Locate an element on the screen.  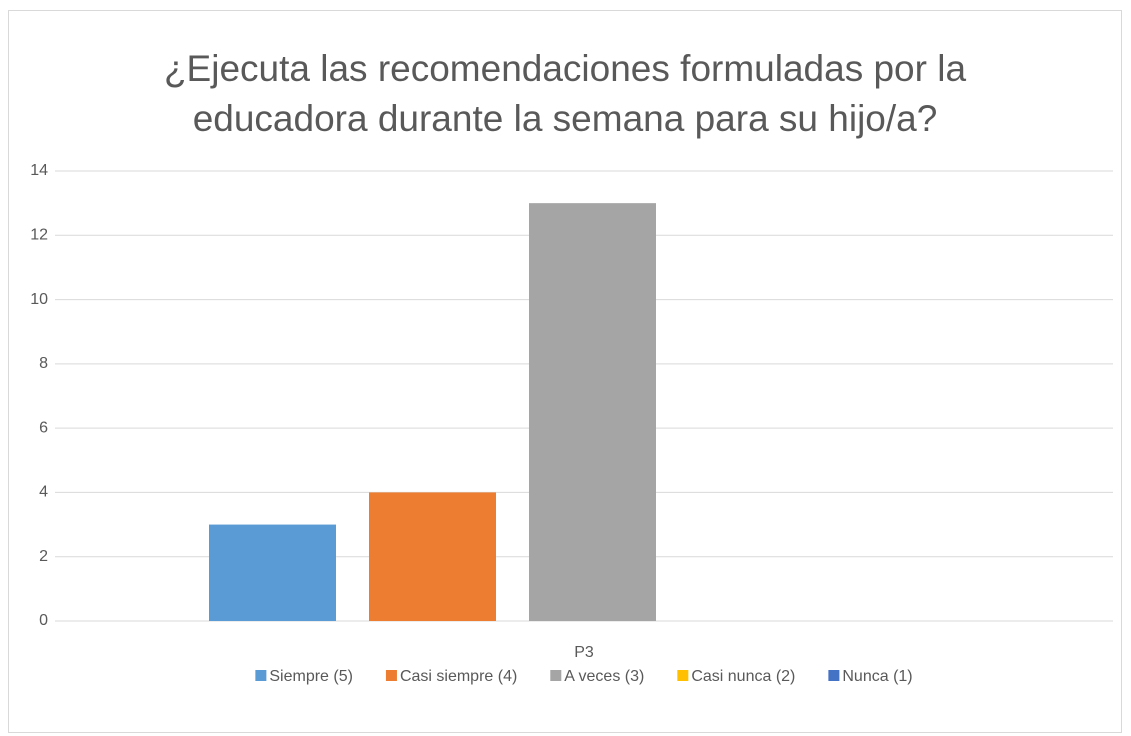
y-tick-label: 0 is located at coordinates (43, 620).